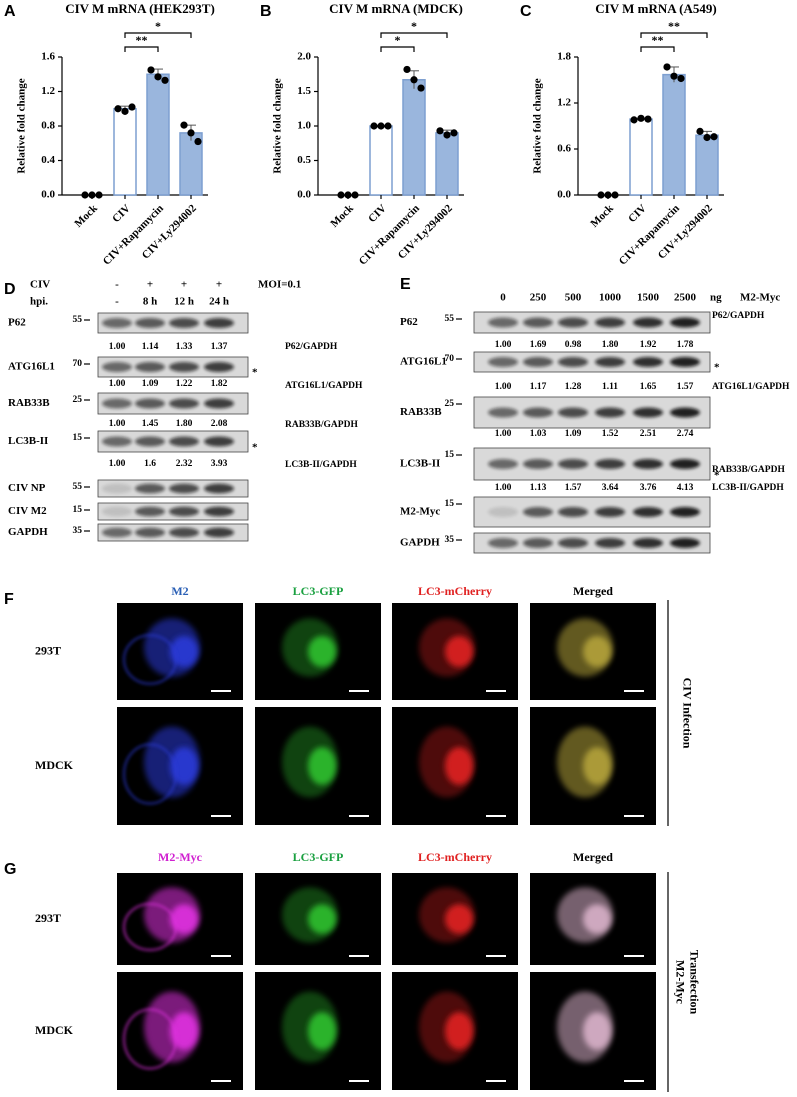 The width and height of the screenshot is (797, 1097). I want to click on ratio-value: 1.22, so click(184, 384).